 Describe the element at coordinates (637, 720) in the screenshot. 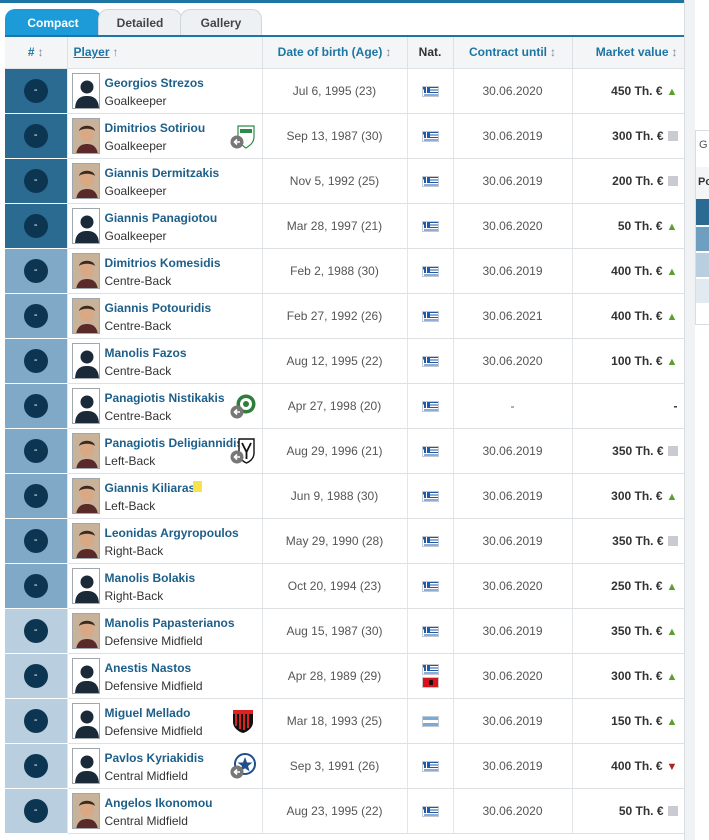

I see `market-value-link: 150 Th. €` at that location.